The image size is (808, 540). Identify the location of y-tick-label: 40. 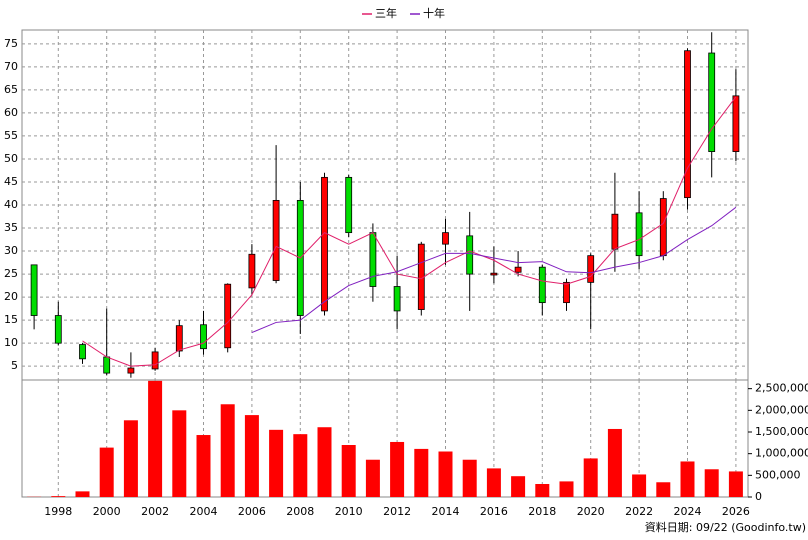
(11, 204).